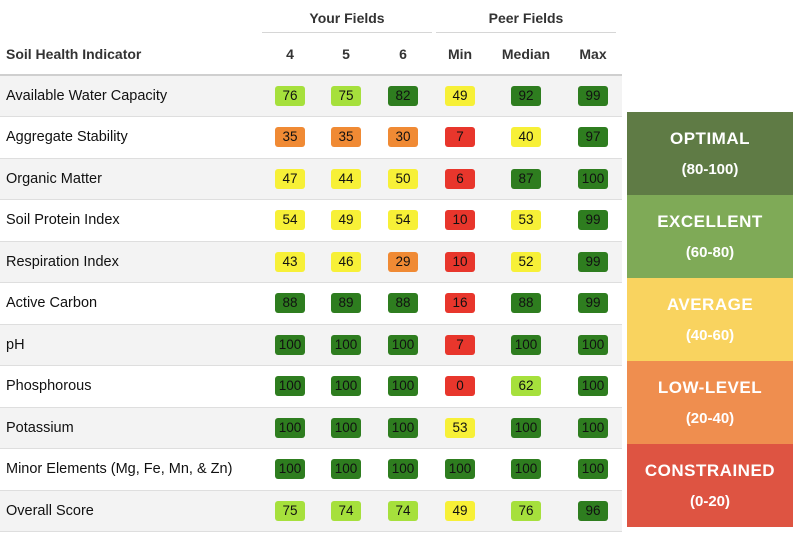  What do you see at coordinates (460, 303) in the screenshot?
I see `score-badge: 16` at bounding box center [460, 303].